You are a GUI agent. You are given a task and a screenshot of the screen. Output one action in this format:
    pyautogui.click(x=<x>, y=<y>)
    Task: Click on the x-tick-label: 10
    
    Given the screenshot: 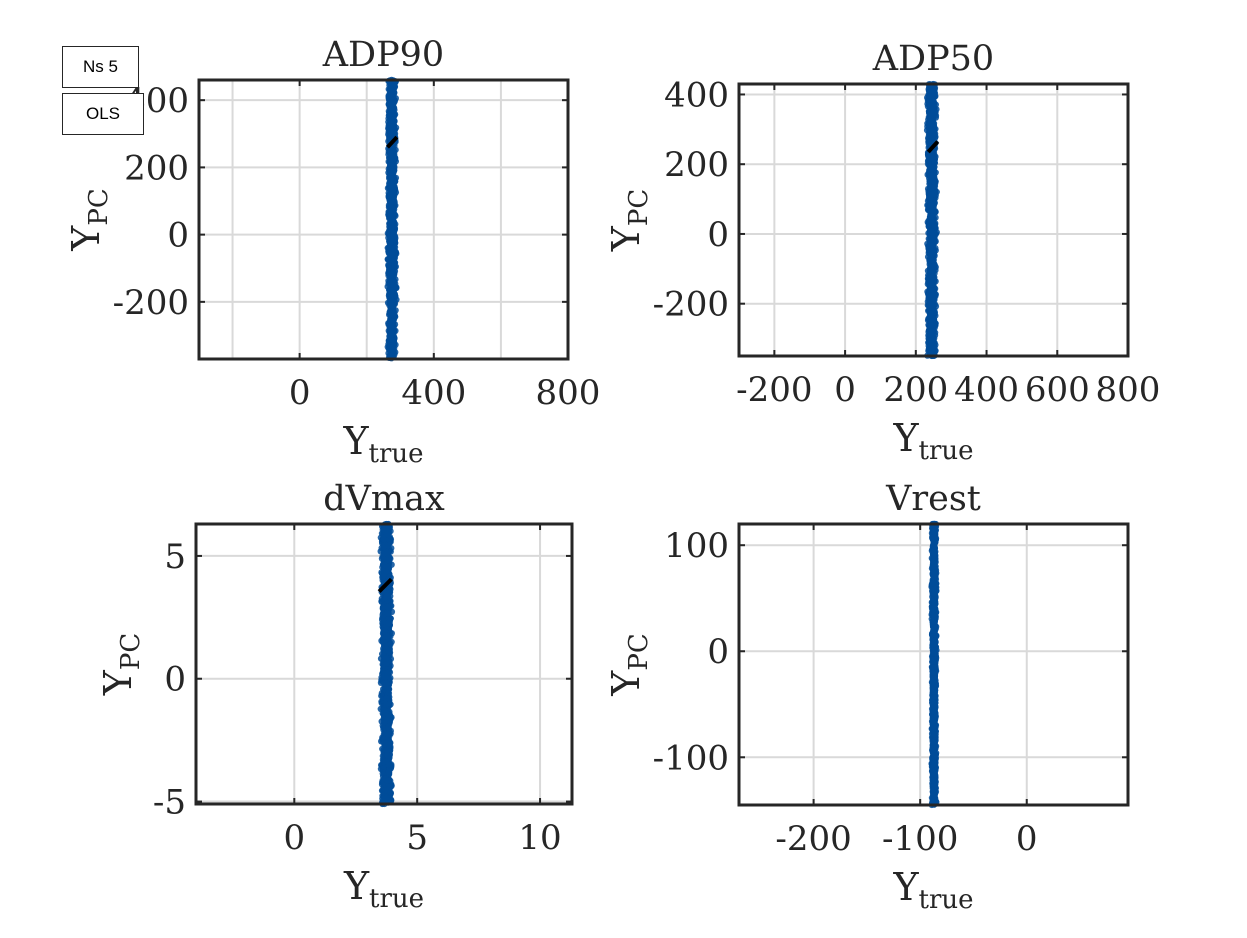 What is the action you would take?
    pyautogui.click(x=539, y=838)
    